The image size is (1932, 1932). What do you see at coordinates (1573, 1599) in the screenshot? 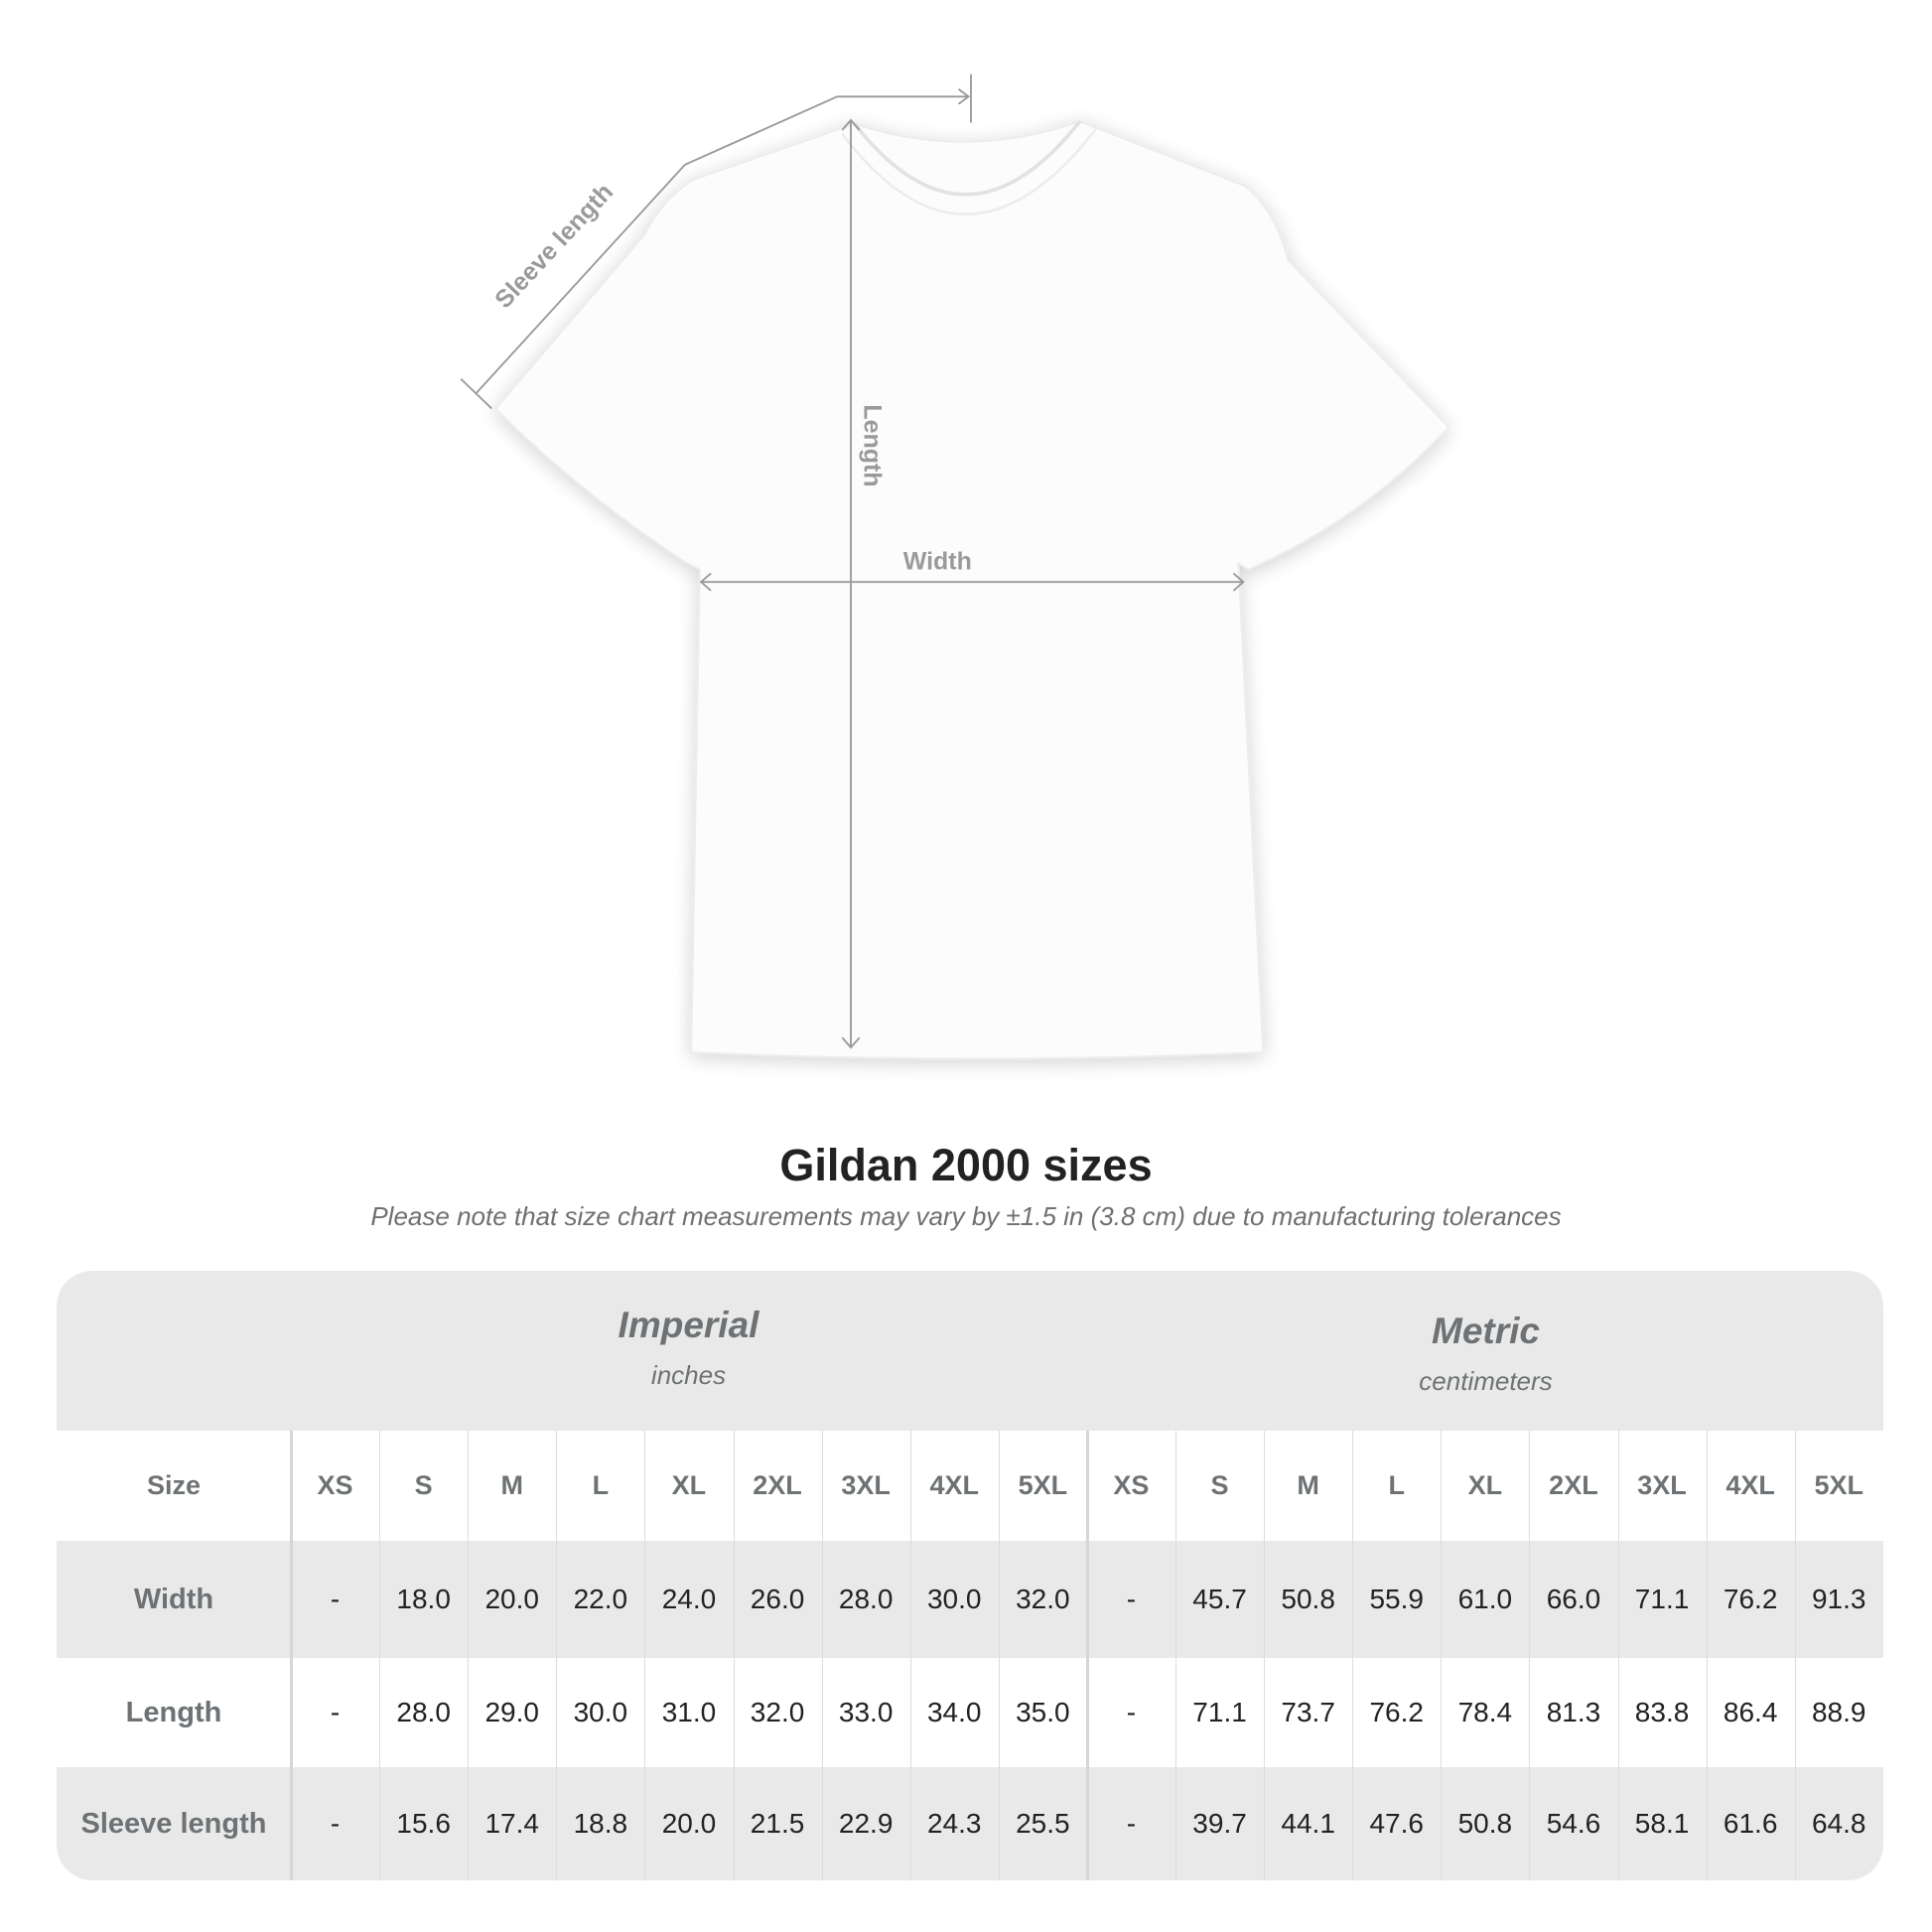
I see `measurement-cell: 66.0` at bounding box center [1573, 1599].